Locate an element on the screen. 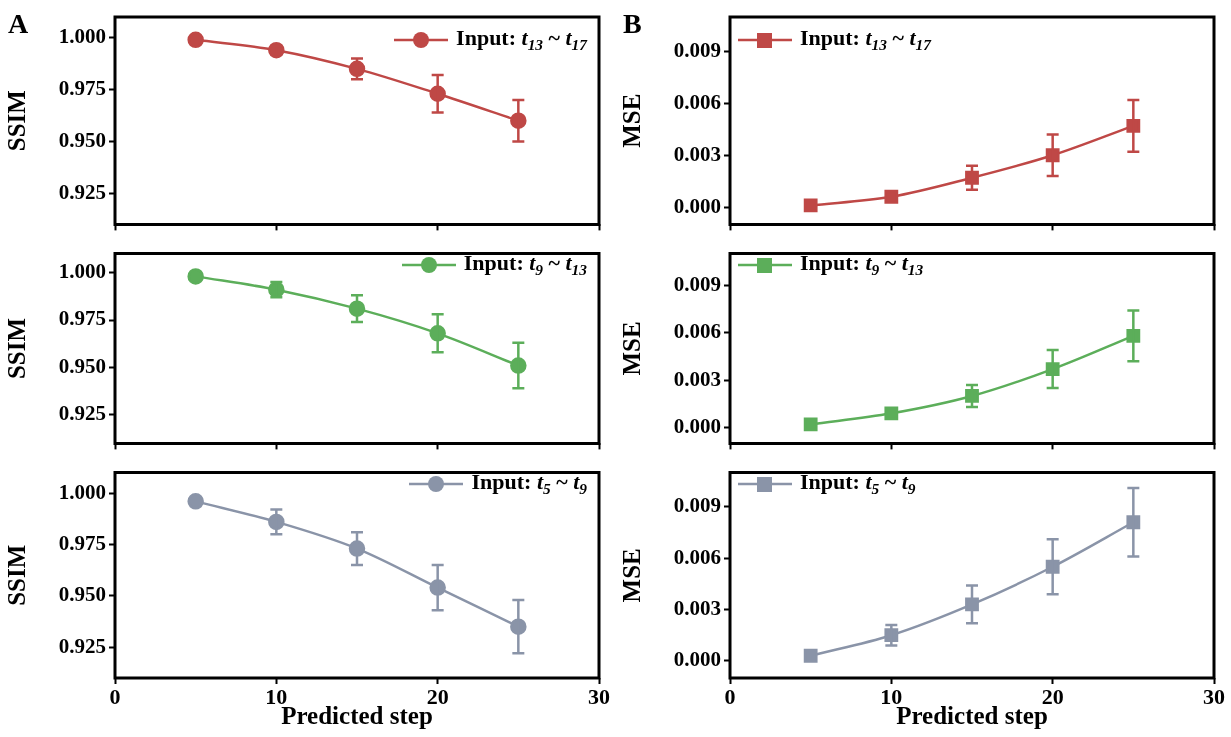  chart-title: B is located at coordinates (632, 24).